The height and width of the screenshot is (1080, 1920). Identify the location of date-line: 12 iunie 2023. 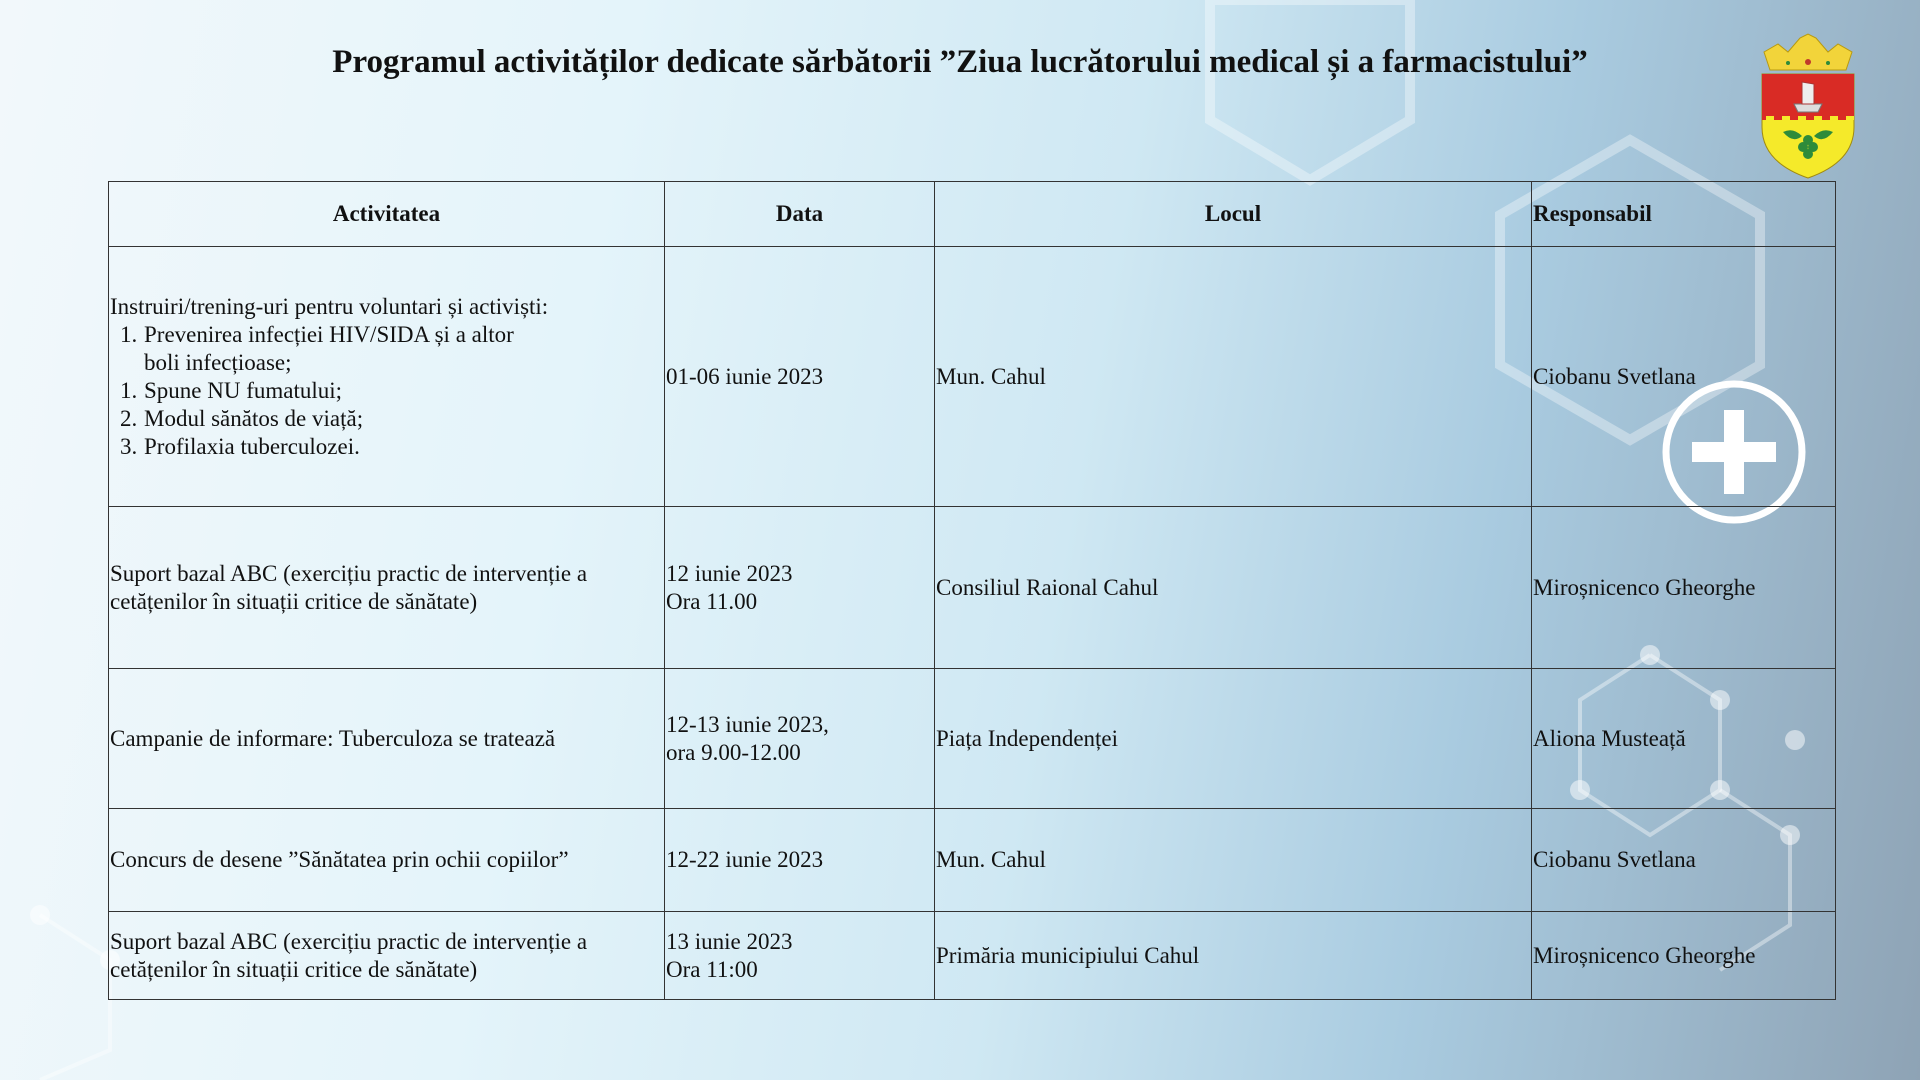
(729, 573).